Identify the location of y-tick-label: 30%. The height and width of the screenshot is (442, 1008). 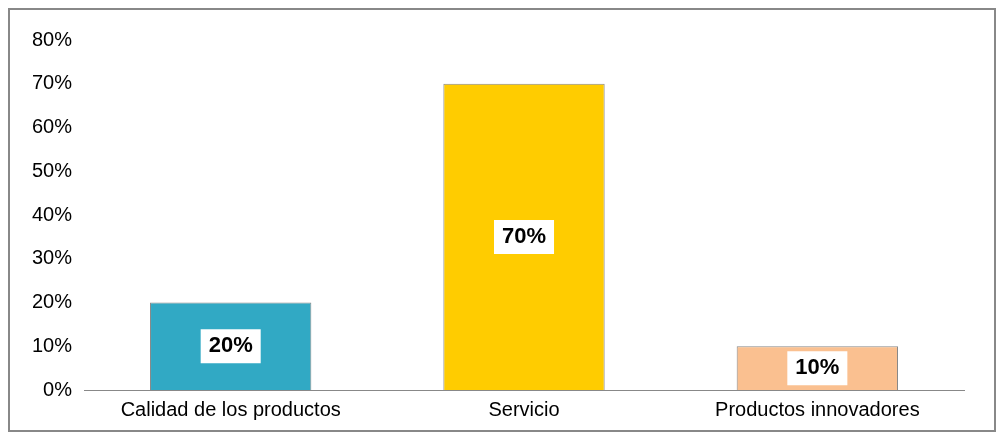
(52, 257).